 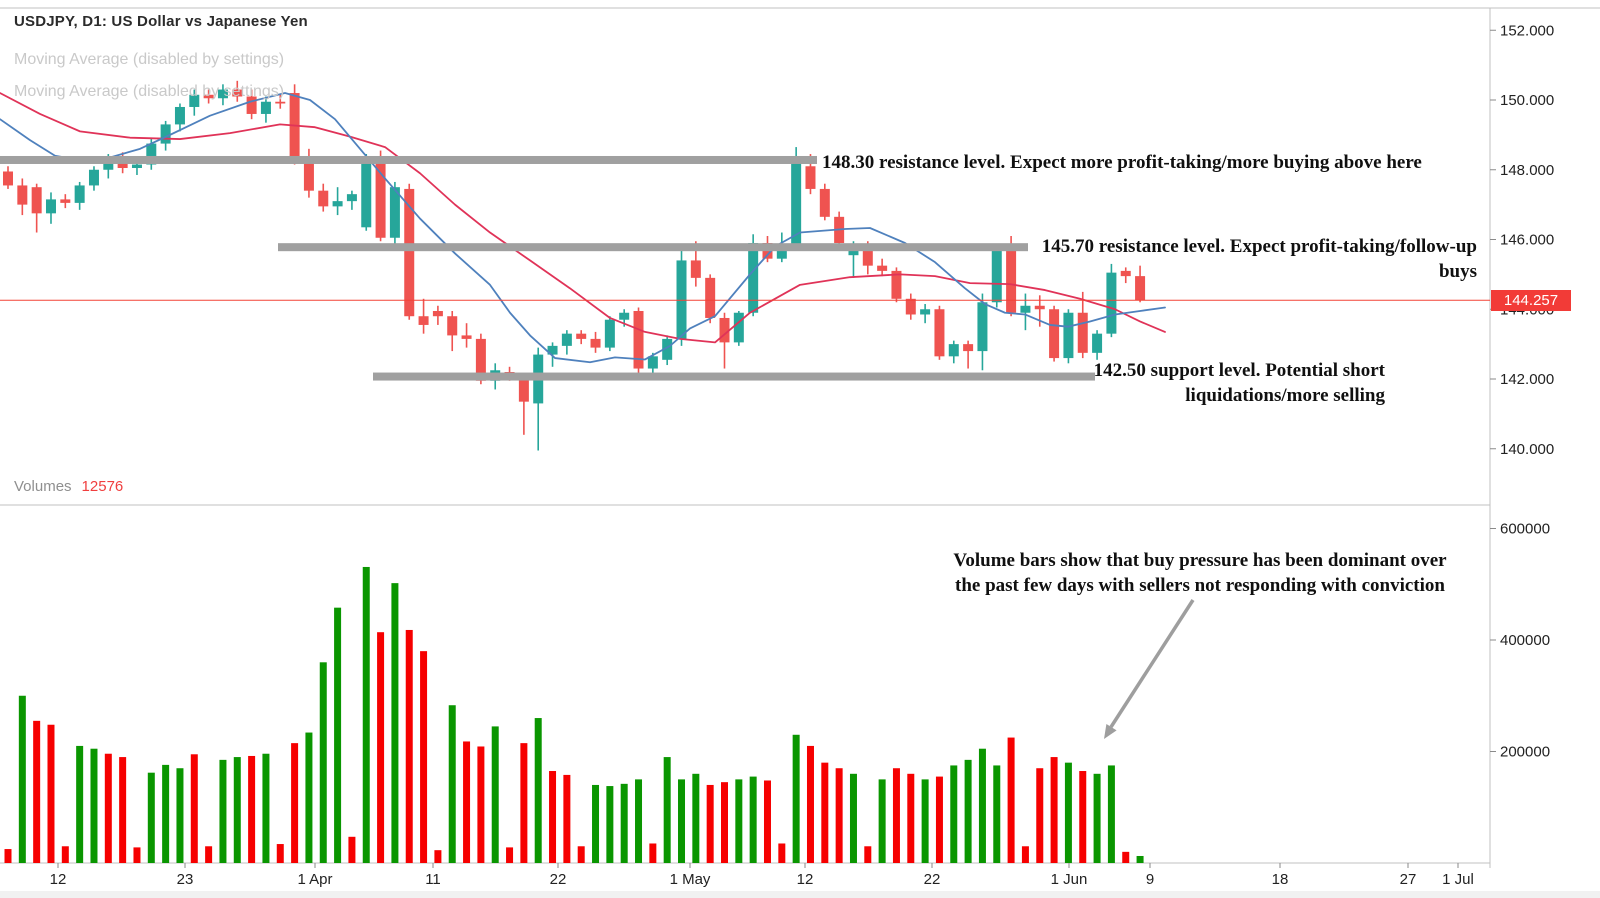 What do you see at coordinates (1149, 669) in the screenshot?
I see `annotation-arrow` at bounding box center [1149, 669].